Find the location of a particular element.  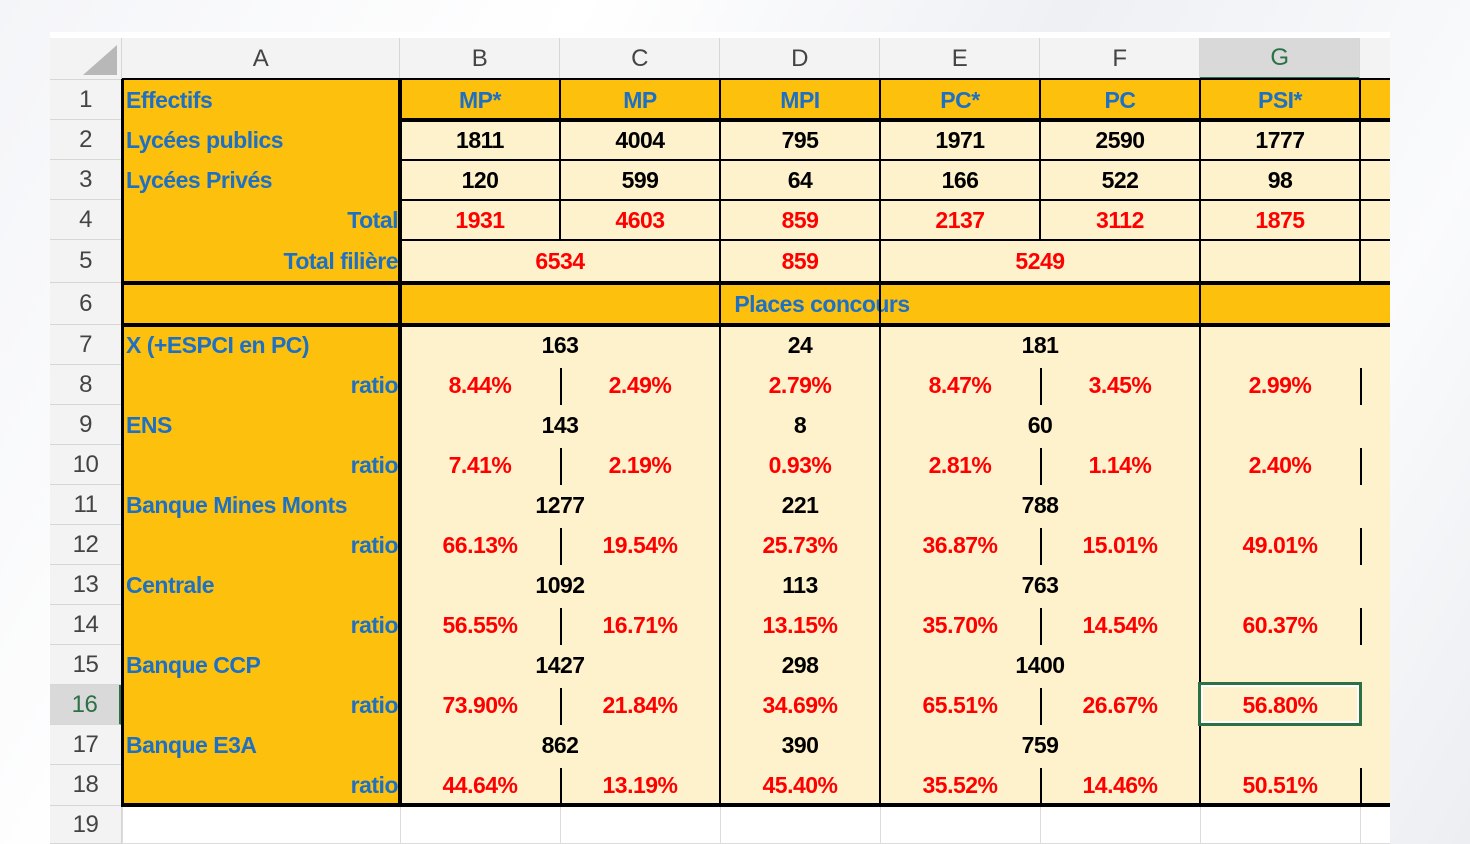

places-count: 1065 is located at coordinates (1295, 665).